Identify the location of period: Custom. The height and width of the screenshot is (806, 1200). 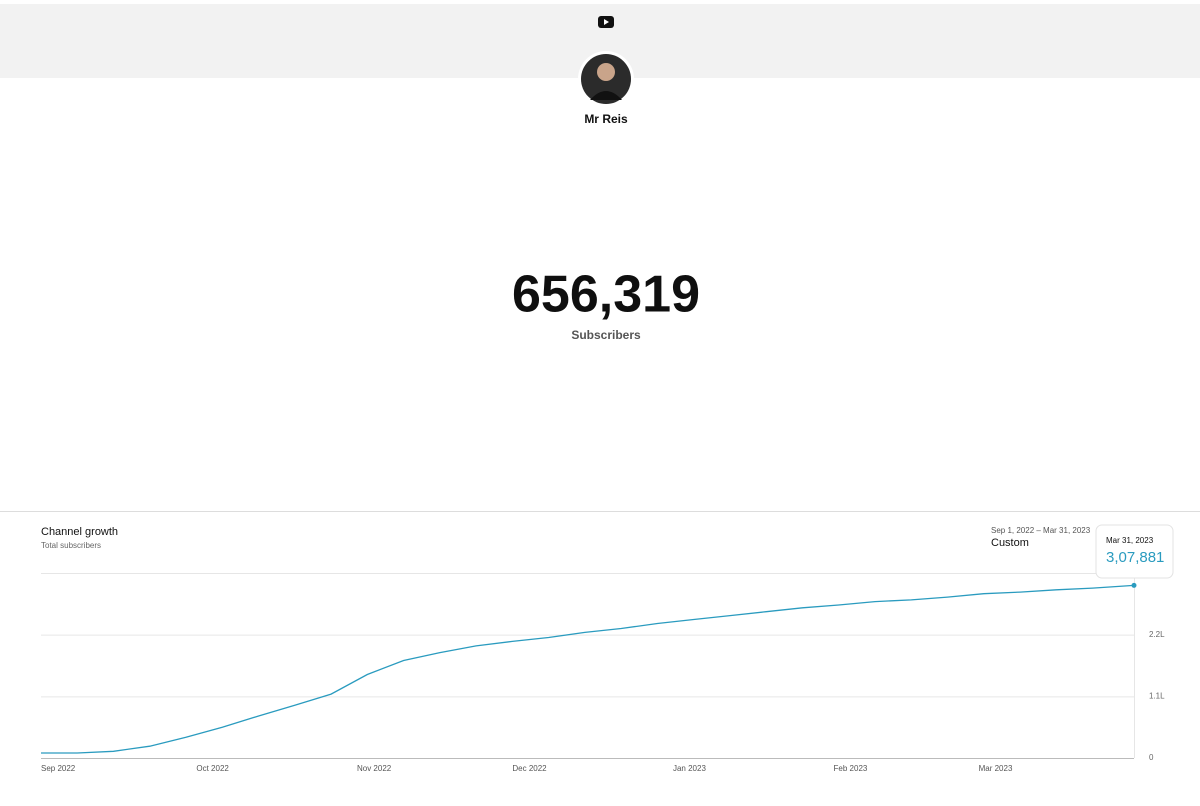
(1010, 543).